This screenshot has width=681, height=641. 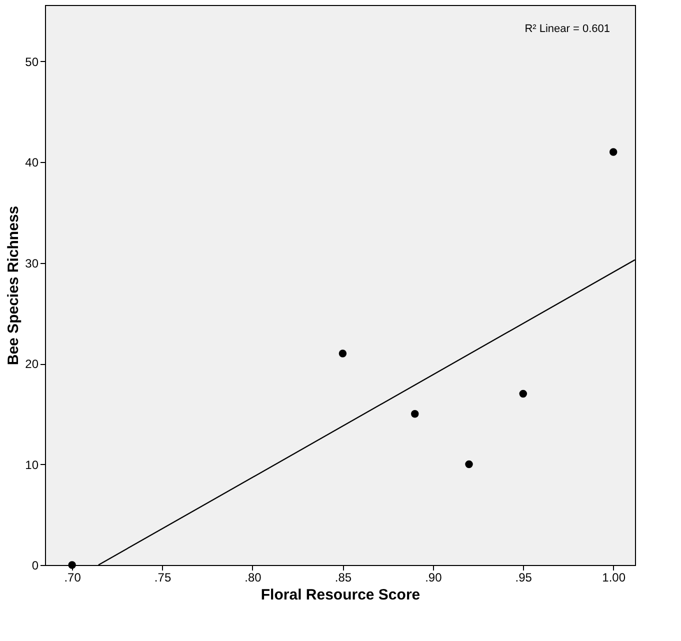 I want to click on x-tick-label: .90, so click(x=433, y=577).